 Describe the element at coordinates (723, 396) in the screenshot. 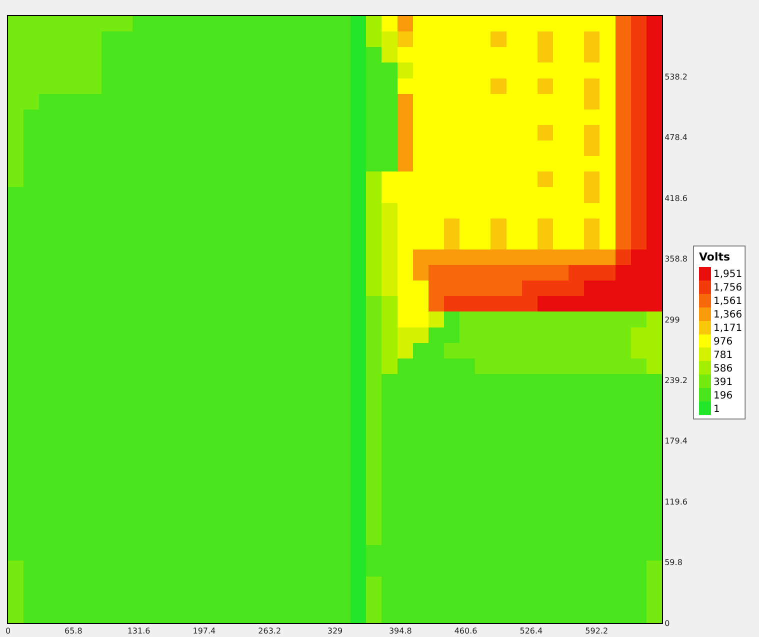

I see `color-bar-label: 196` at that location.